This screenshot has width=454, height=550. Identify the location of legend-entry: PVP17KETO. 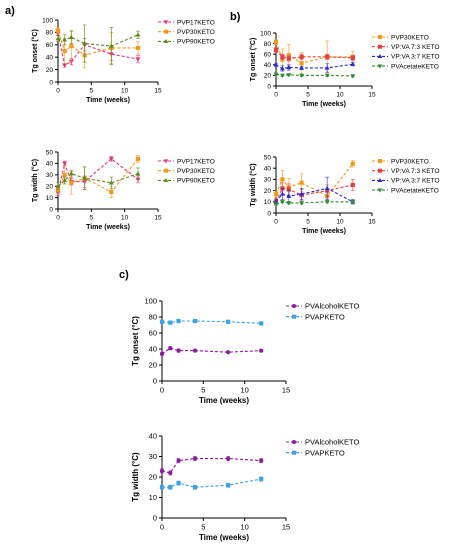
(186, 22).